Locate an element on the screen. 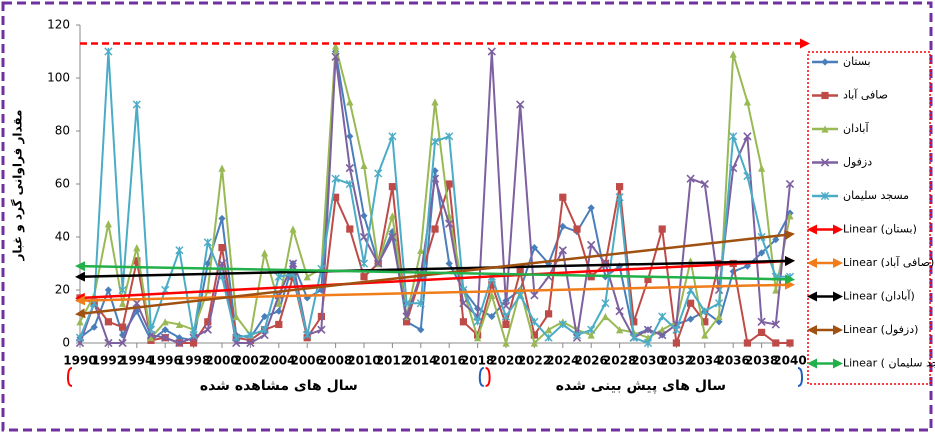  x-tick-label: 2034 is located at coordinates (704, 361).